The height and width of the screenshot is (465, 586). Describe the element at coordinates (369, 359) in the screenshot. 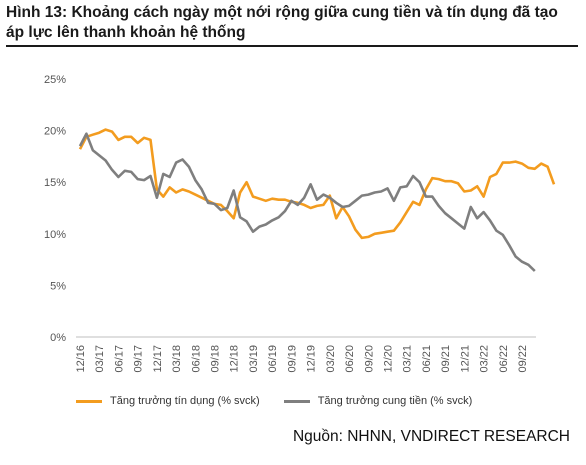

I see `x-tick-label: 09/20` at that location.